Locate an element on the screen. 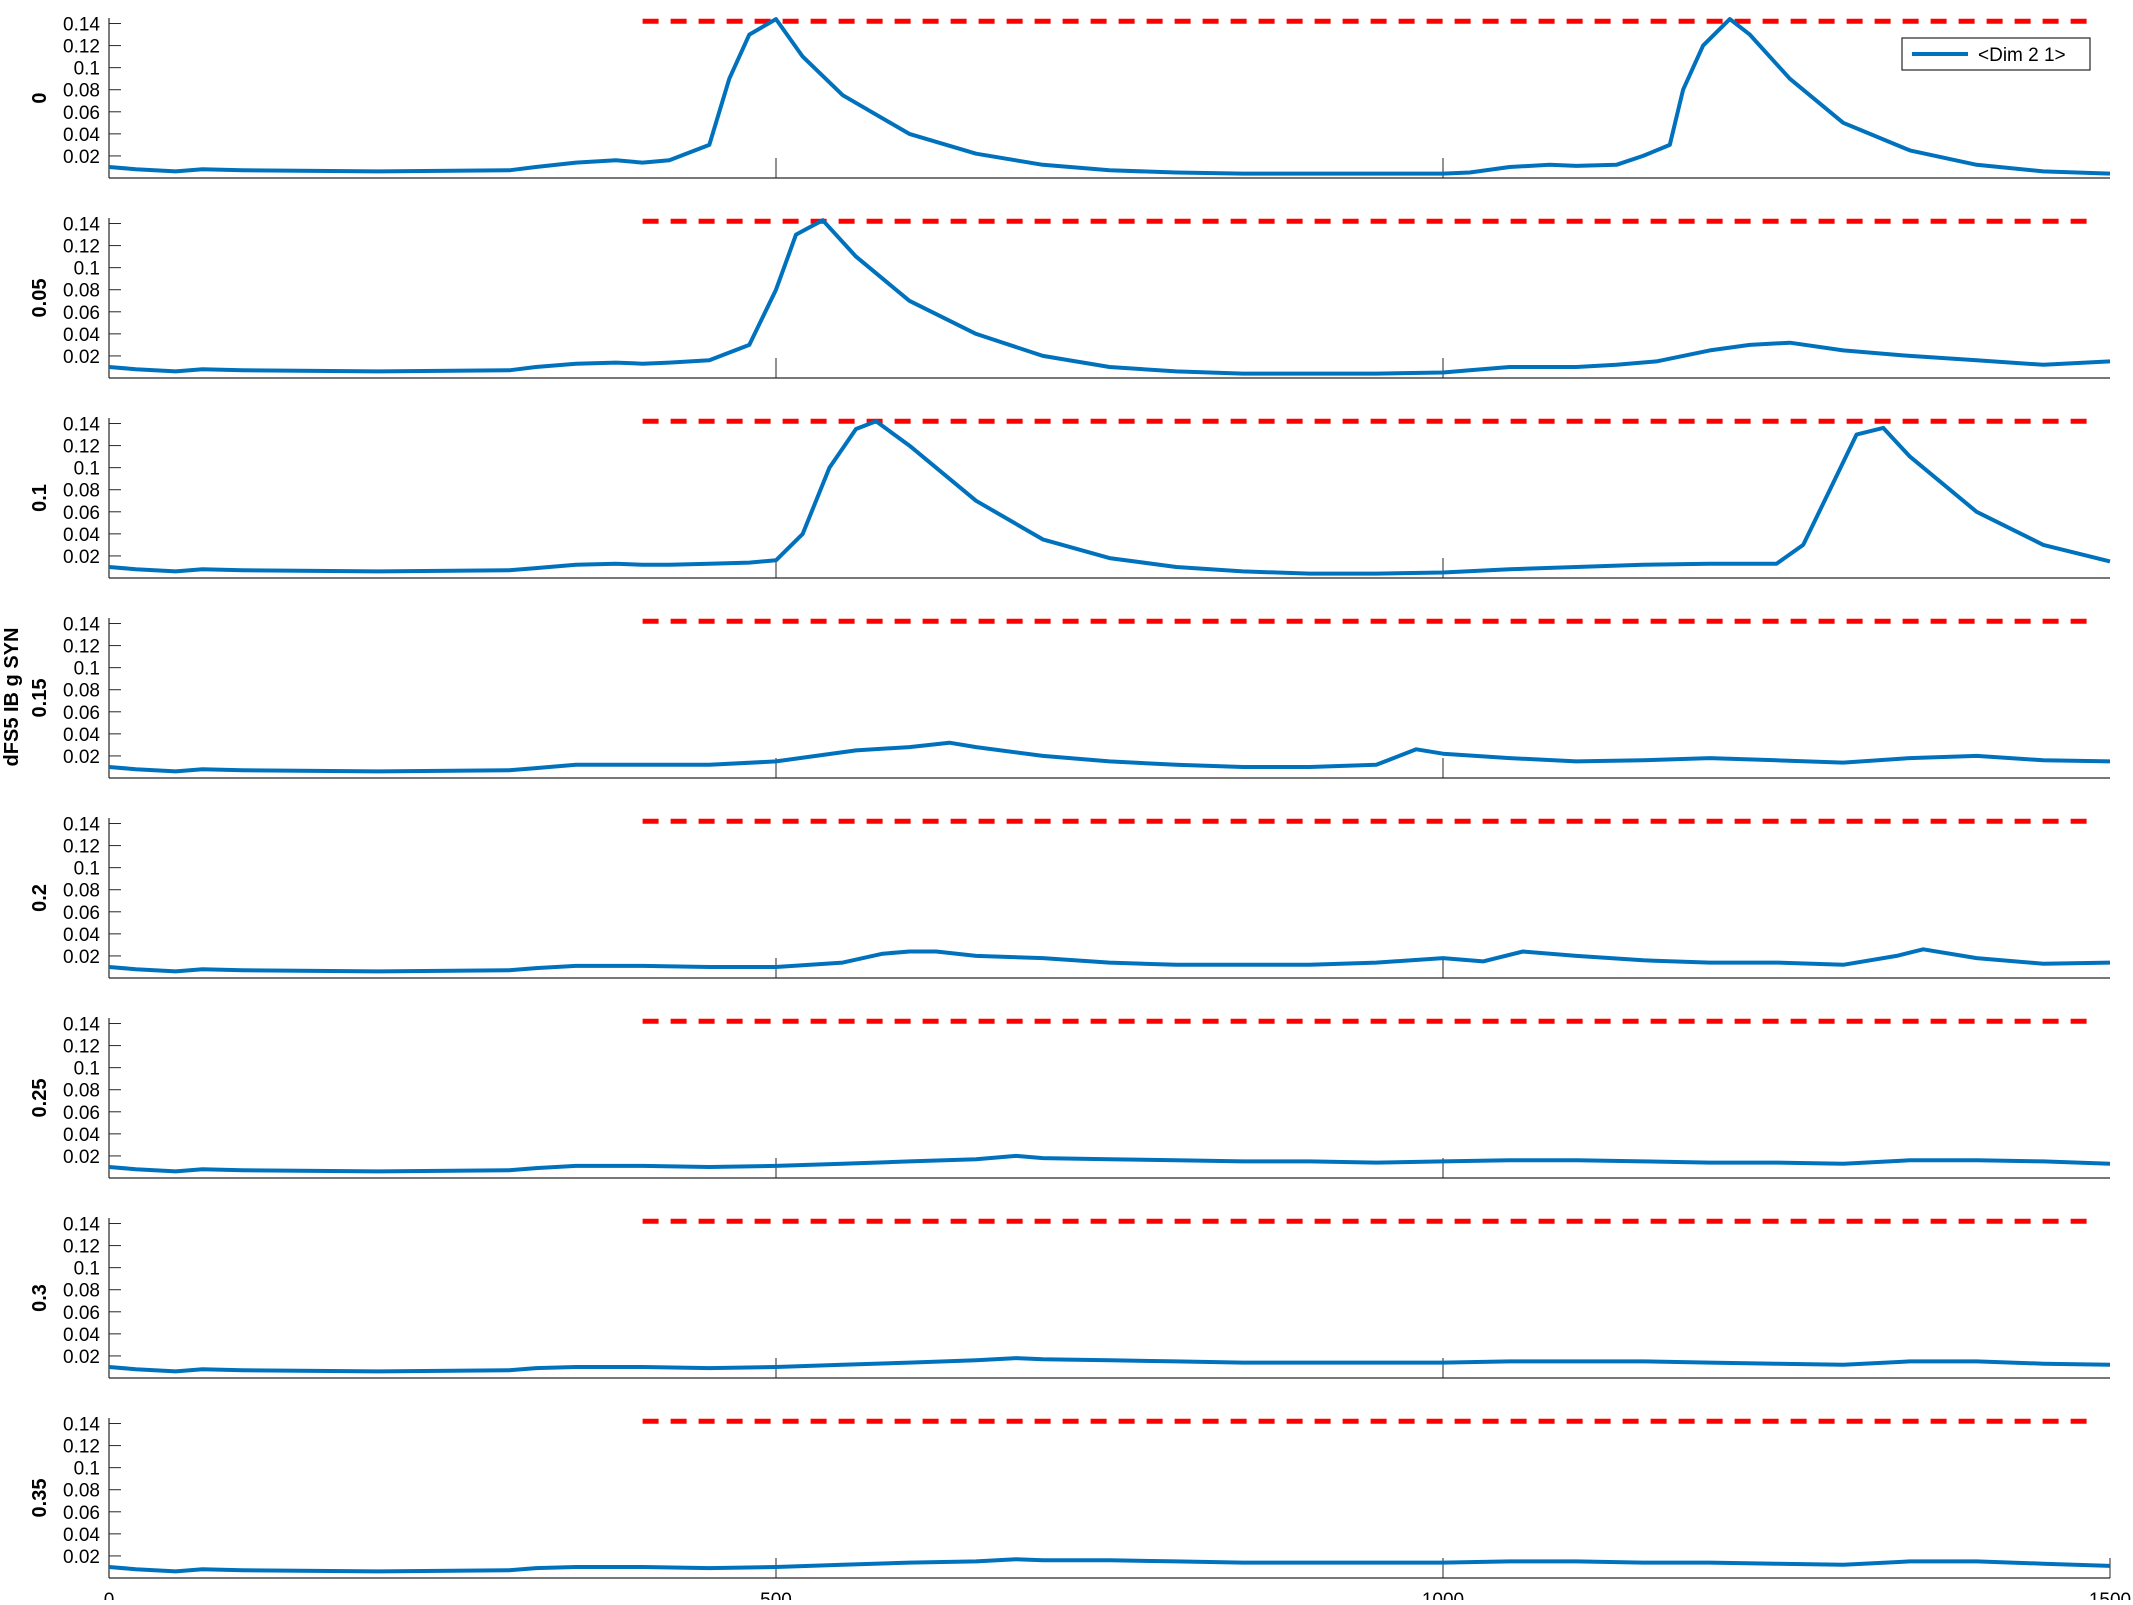 The height and width of the screenshot is (1605, 2133). subplot-0: 0.020.040.060.080.10.120.14 0 <Dim 2 1> is located at coordinates (1070, 97).